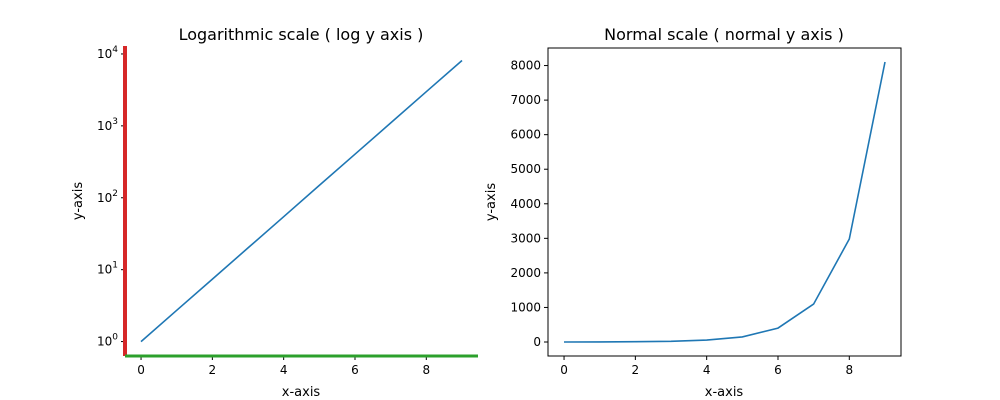 The image size is (1000, 400). Describe the element at coordinates (525, 273) in the screenshot. I see `y-tick-label: 2000` at that location.